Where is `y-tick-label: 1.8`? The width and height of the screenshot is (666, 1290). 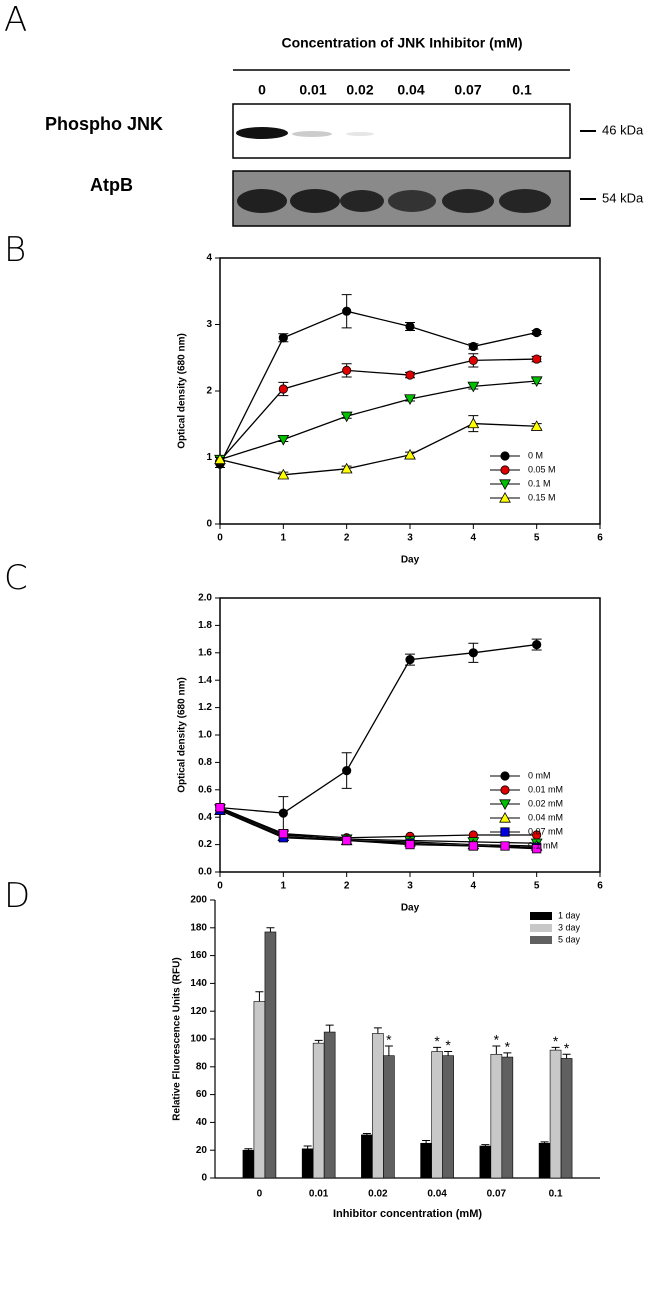 y-tick-label: 1.8 is located at coordinates (205, 625).